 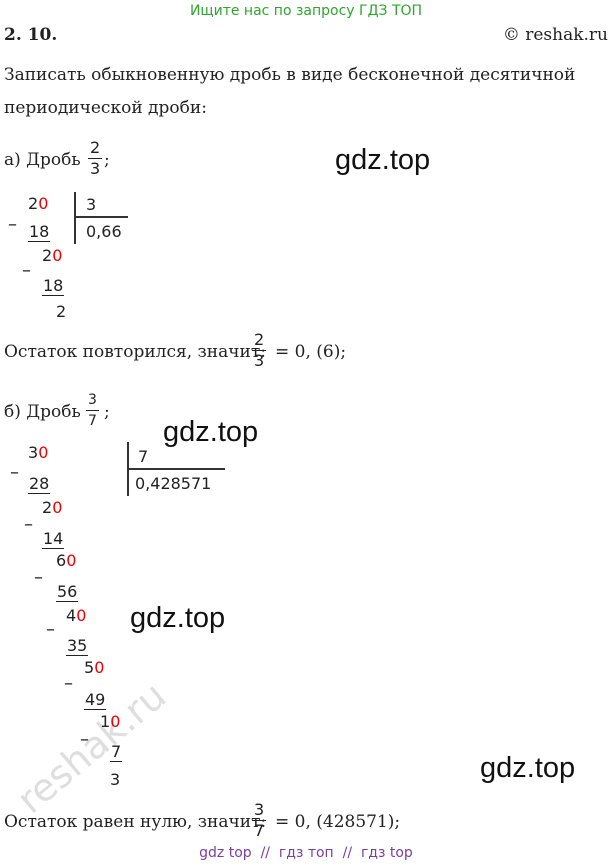 I want to click on digits: 3, so click(x=33, y=452).